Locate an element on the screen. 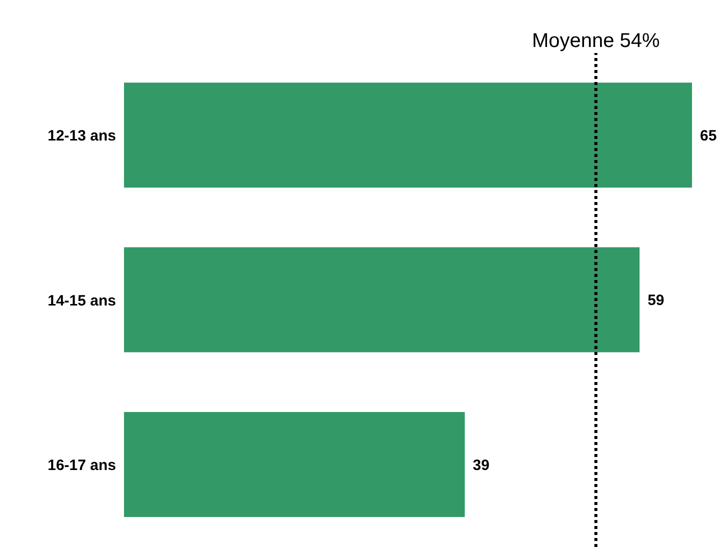 The image size is (723, 547). data-label: 59 is located at coordinates (656, 301).